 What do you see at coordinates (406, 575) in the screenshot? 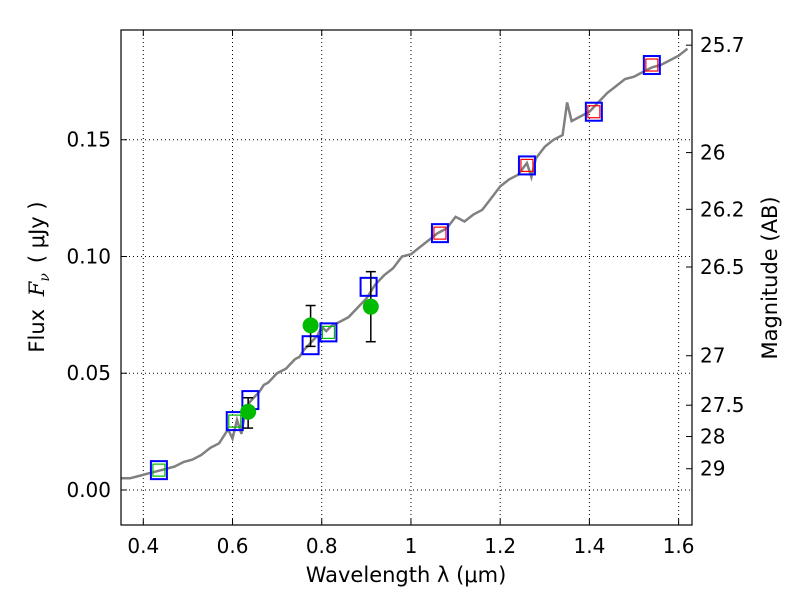
I see `x-axis-label: Wavelength λ (μm)` at bounding box center [406, 575].